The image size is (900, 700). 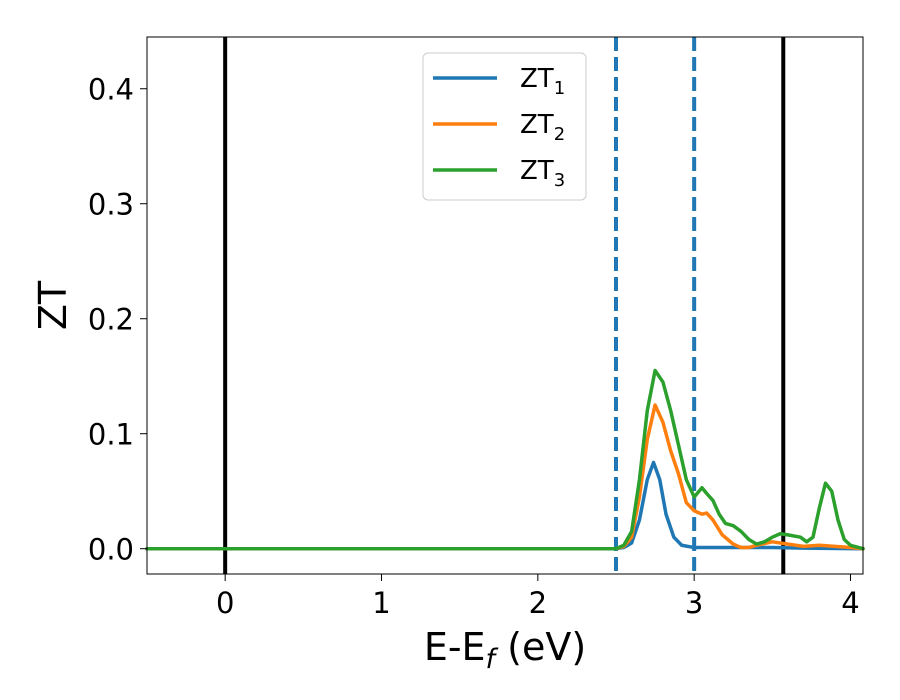 I want to click on x-axis-ticks: 0 1 2 3 4, so click(x=538, y=597).